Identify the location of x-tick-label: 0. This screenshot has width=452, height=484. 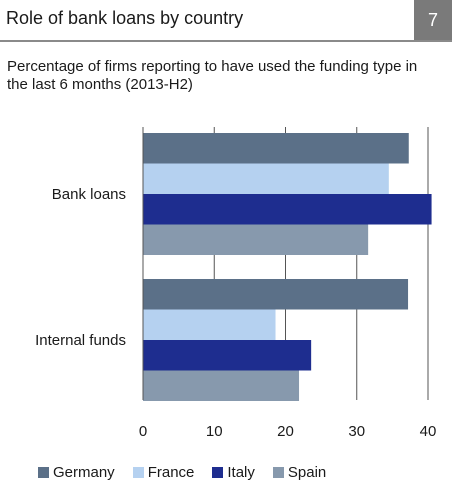
(143, 431).